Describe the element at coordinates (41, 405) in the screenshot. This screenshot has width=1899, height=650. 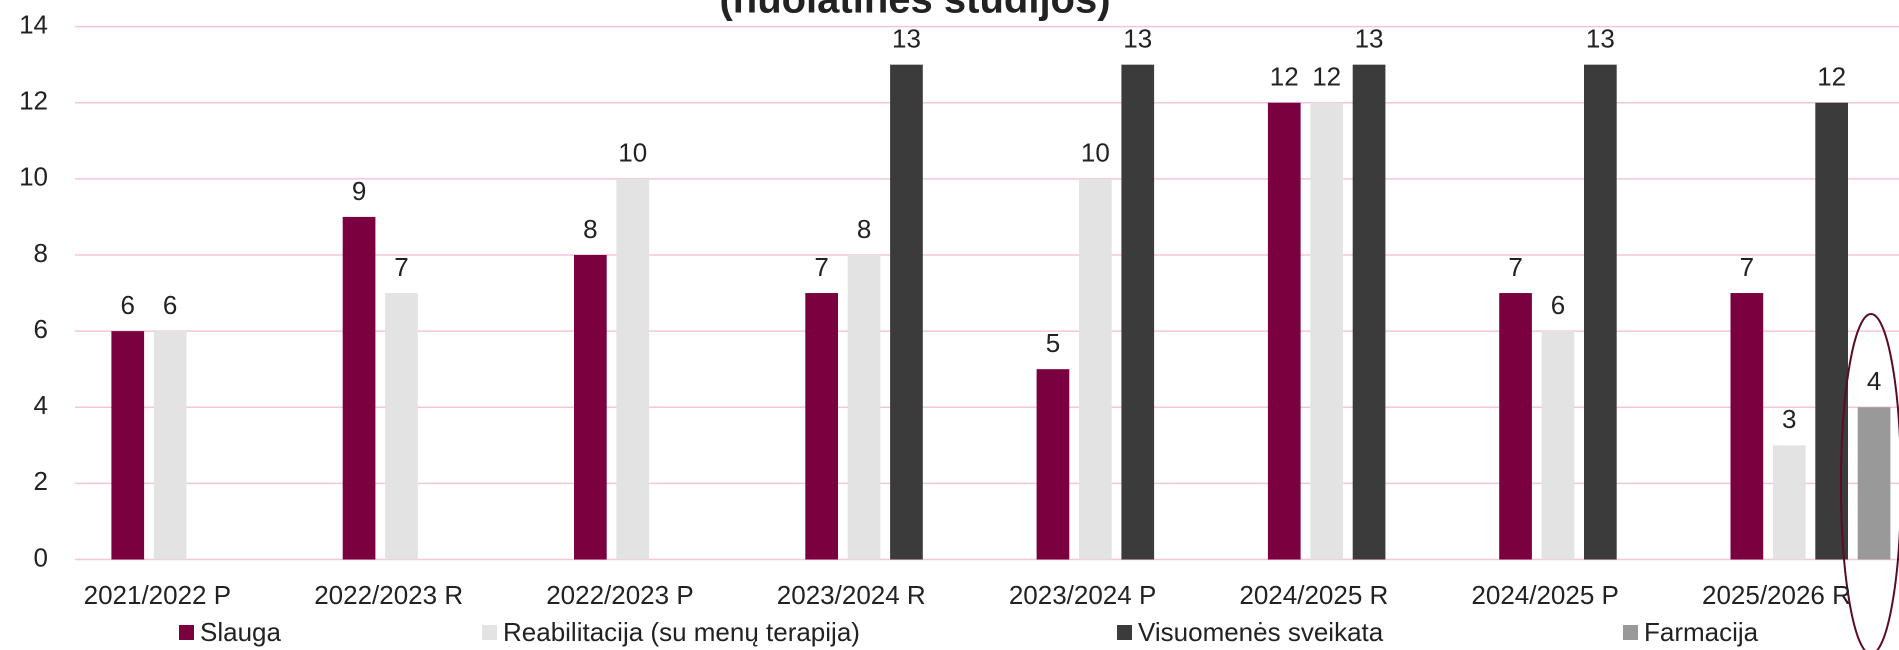
I see `y-tick-label: 4` at that location.